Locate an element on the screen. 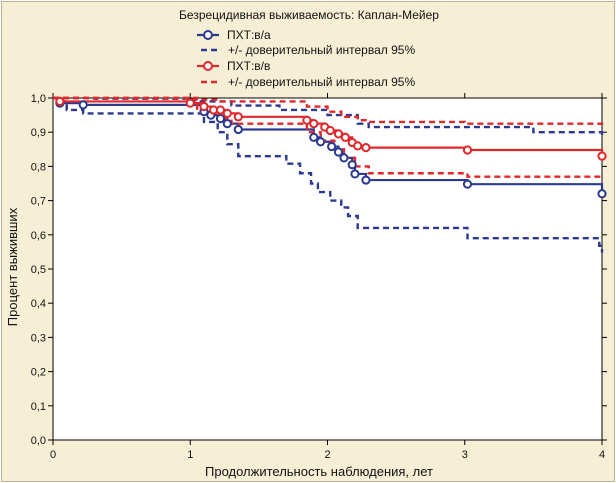 The width and height of the screenshot is (616, 483). x-tick-label: 0 is located at coordinates (53, 455).